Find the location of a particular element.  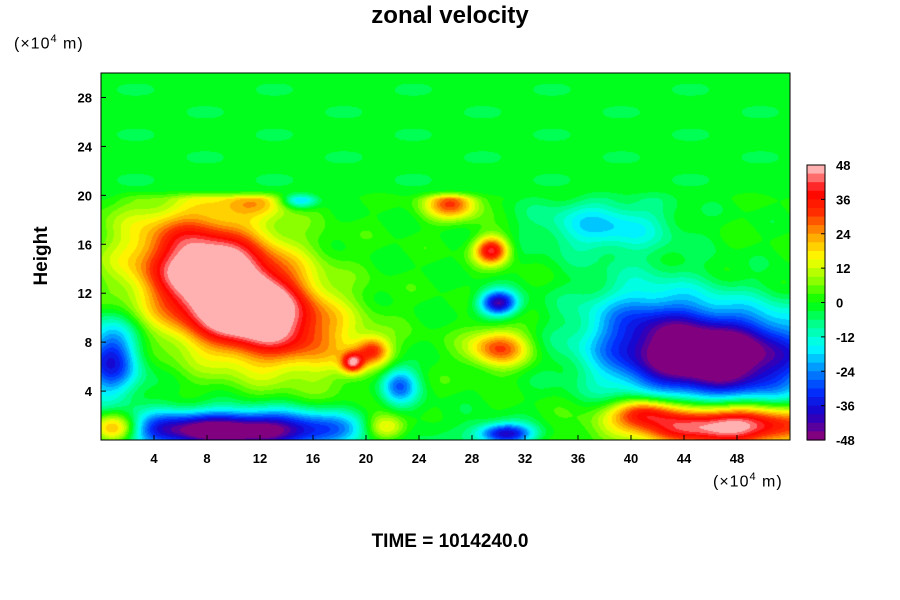

colorbar-tick-label: -24 is located at coordinates (846, 371).